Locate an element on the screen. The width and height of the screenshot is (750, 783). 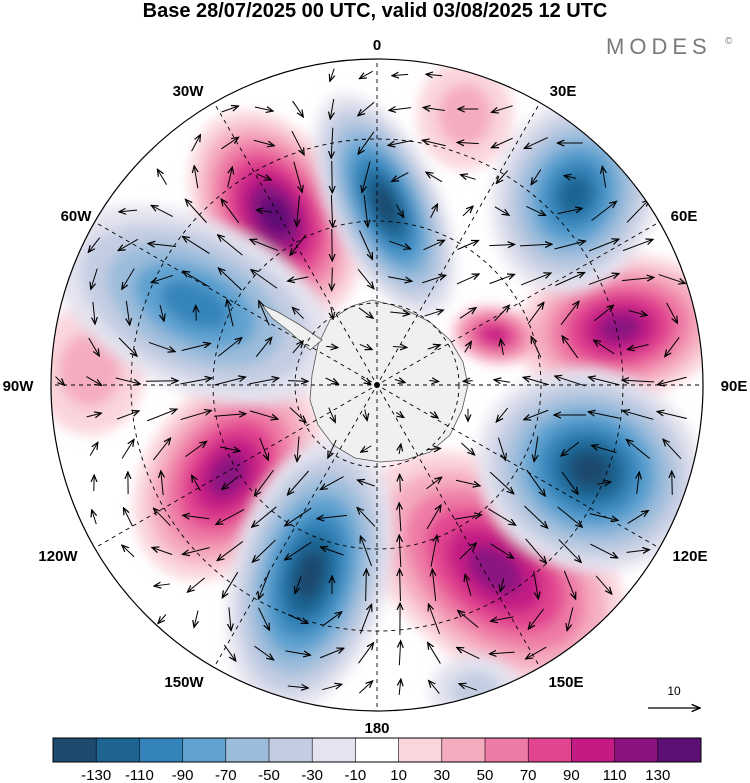
colorbar-tick-label: 110 is located at coordinates (615, 775).